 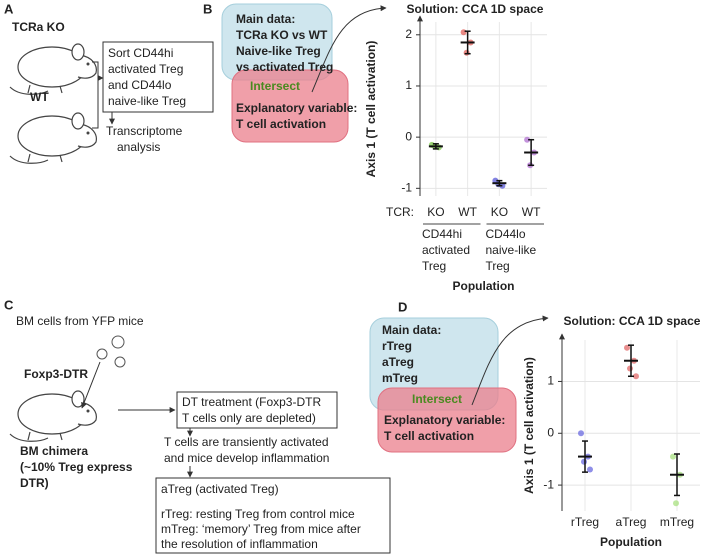 I want to click on shape-text: TCRa KO vs WT, so click(x=282, y=35).